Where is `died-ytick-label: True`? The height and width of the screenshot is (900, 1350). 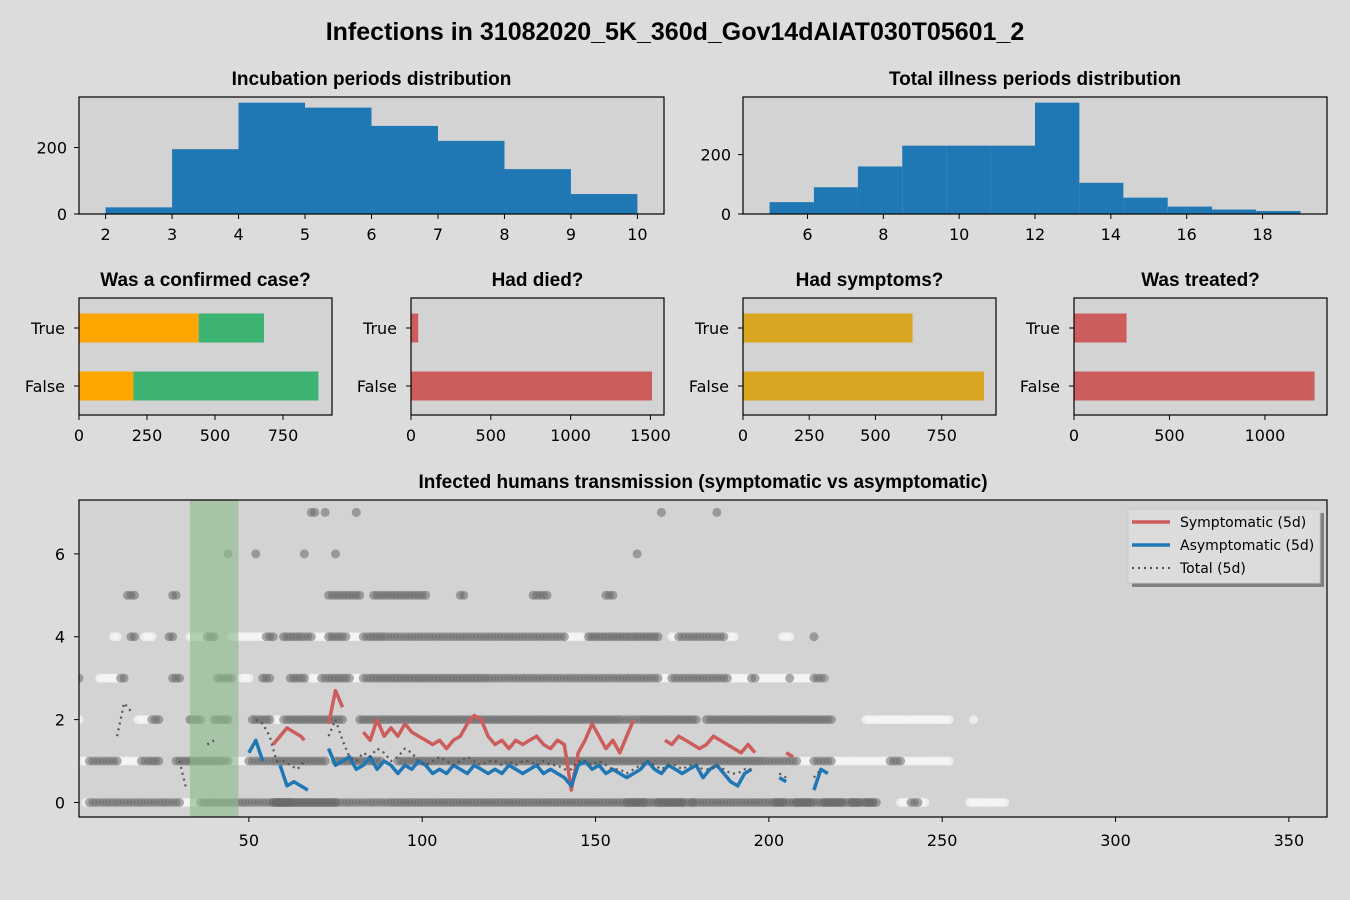
died-ytick-label: True is located at coordinates (379, 328).